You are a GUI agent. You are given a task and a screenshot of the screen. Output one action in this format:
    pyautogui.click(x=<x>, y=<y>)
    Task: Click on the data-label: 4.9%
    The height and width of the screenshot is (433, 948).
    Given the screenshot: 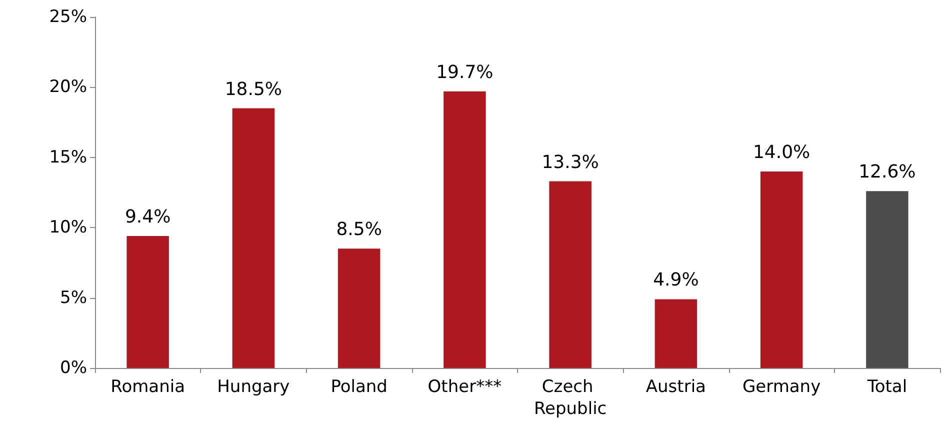 What is the action you would take?
    pyautogui.click(x=676, y=280)
    